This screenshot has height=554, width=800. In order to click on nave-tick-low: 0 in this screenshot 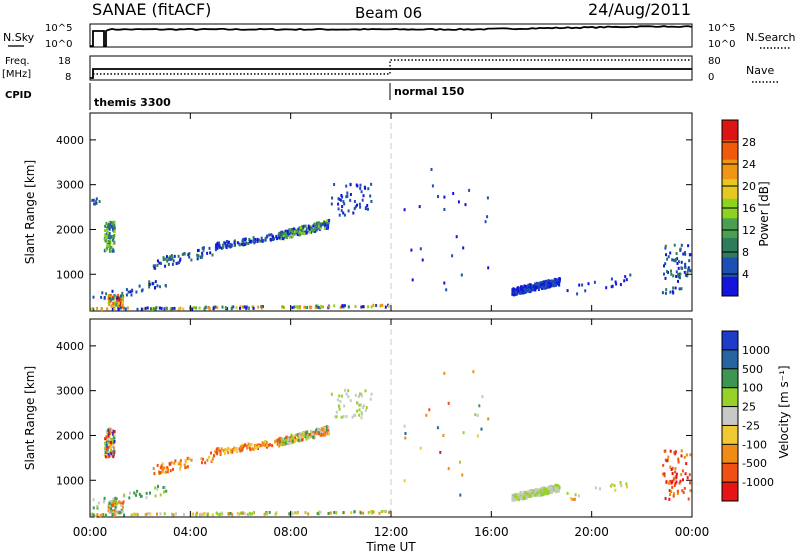, I will do `click(711, 77)`.